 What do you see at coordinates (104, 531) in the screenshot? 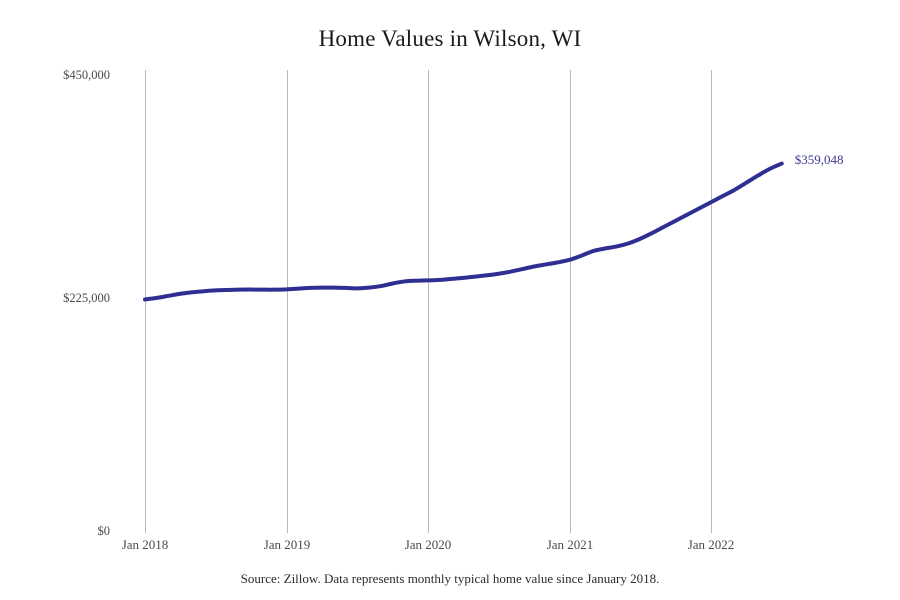
I see `y-axis-tick-label-0: $0` at bounding box center [104, 531].